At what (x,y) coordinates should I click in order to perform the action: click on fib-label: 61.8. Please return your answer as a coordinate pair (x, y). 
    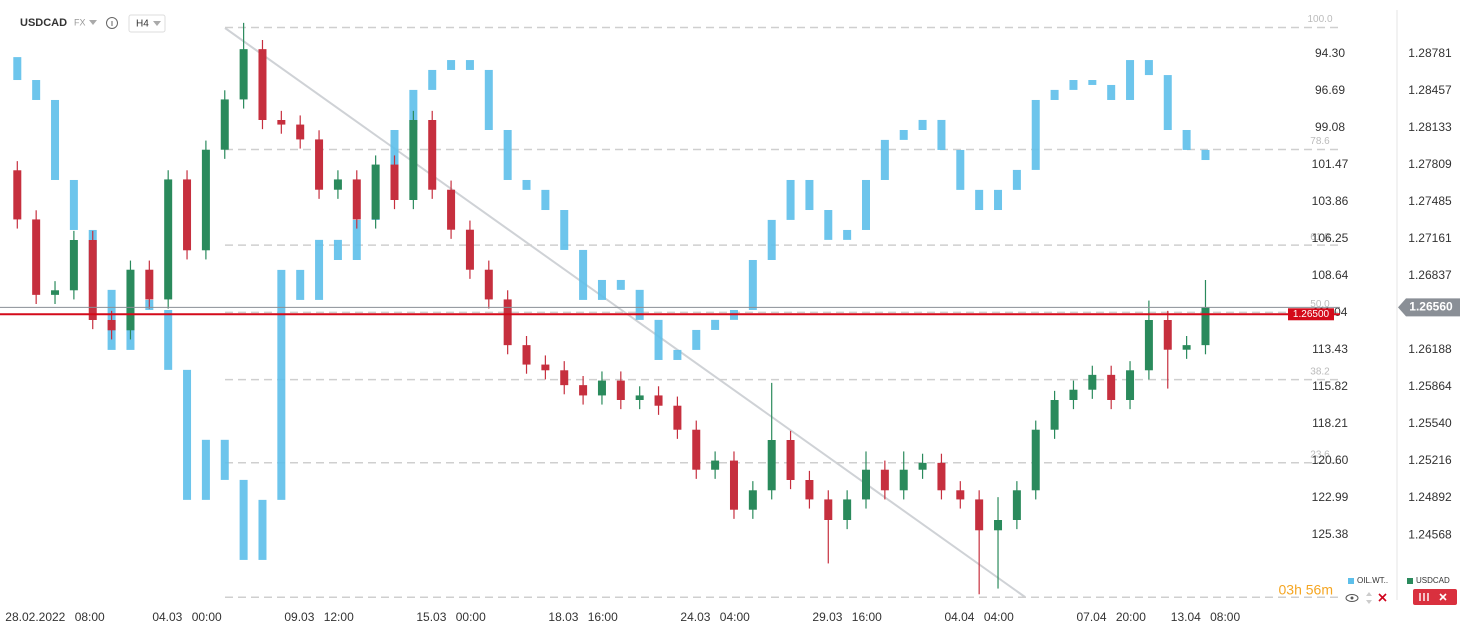
    Looking at the image, I should click on (1320, 237).